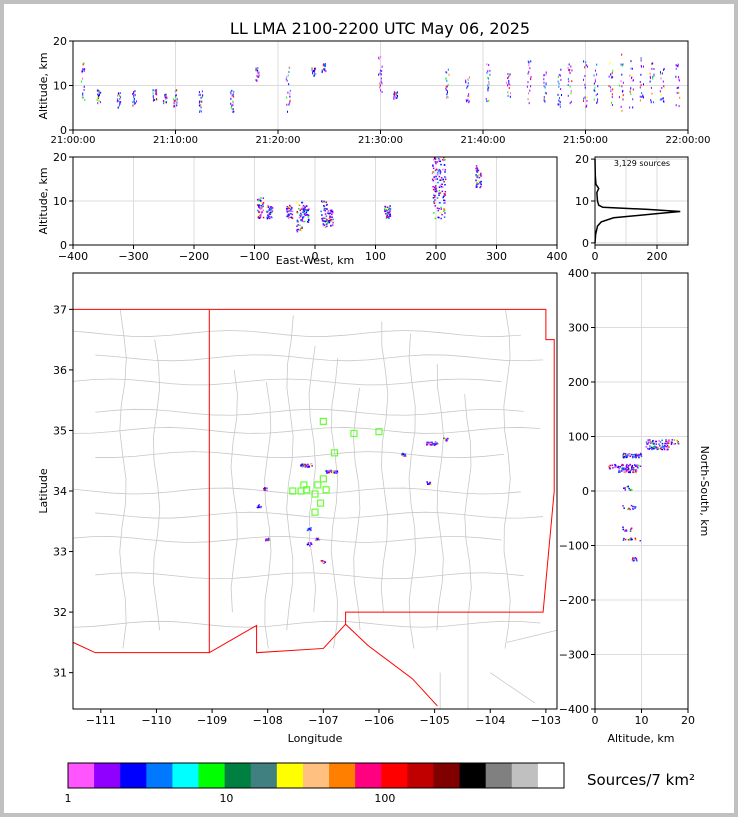  Describe the element at coordinates (574, 546) in the screenshot. I see `y-tick-label: −100` at that location.